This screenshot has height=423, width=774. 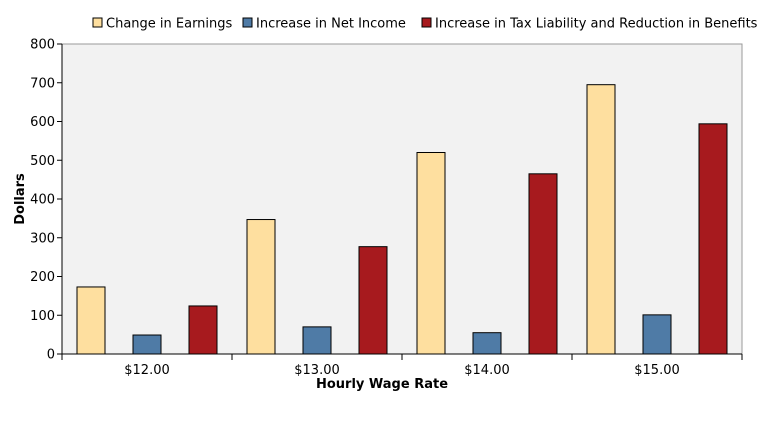 What do you see at coordinates (42, 238) in the screenshot?
I see `y-tick-label: 300` at bounding box center [42, 238].